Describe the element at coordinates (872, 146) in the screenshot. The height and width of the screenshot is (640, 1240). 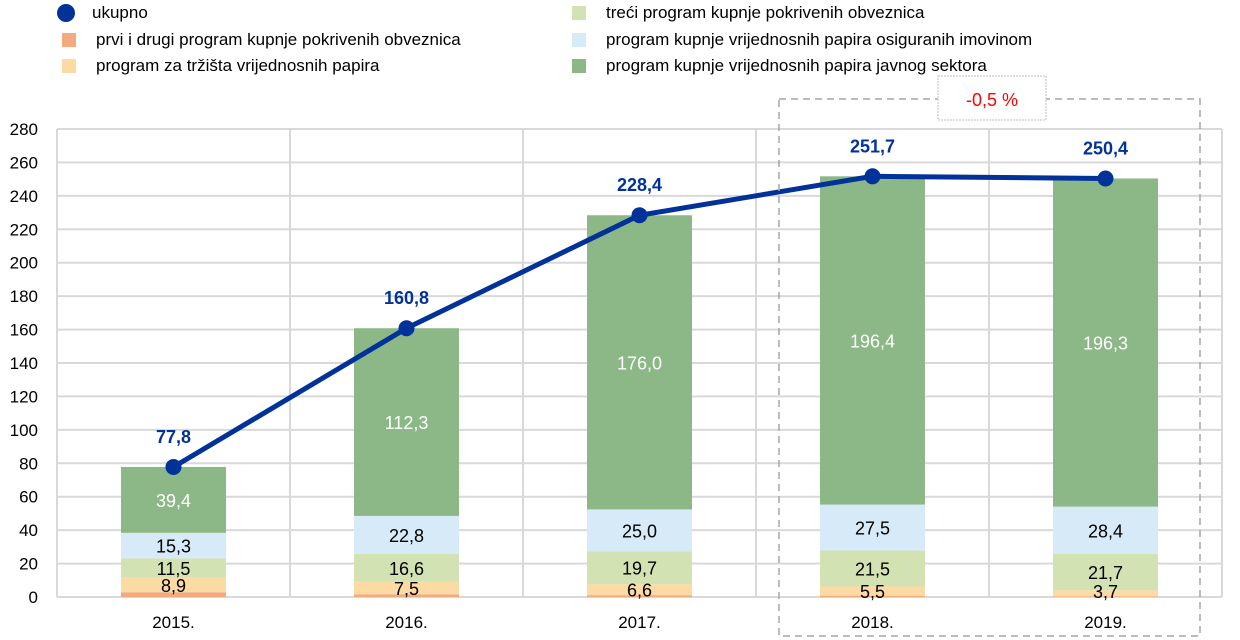
I see `total-data-label: 251,7` at that location.